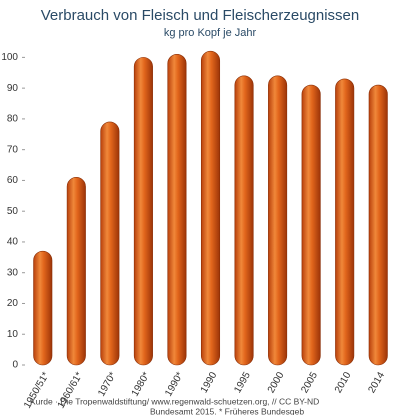 The image size is (415, 415). I want to click on y-tick-label: 40, so click(13, 242).